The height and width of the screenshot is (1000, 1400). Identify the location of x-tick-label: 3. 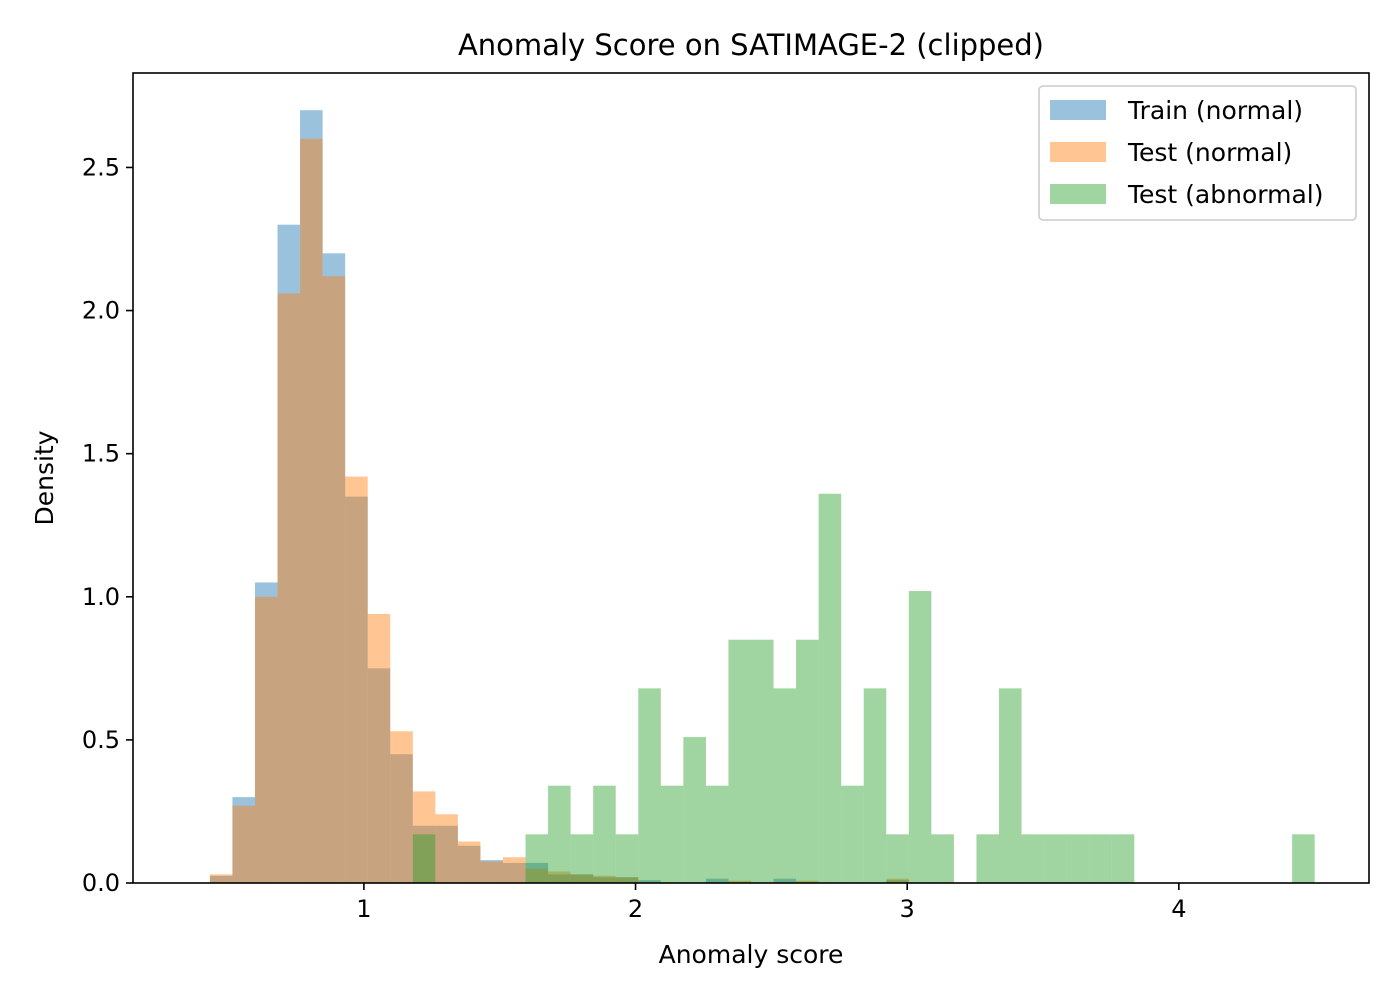
(907, 909).